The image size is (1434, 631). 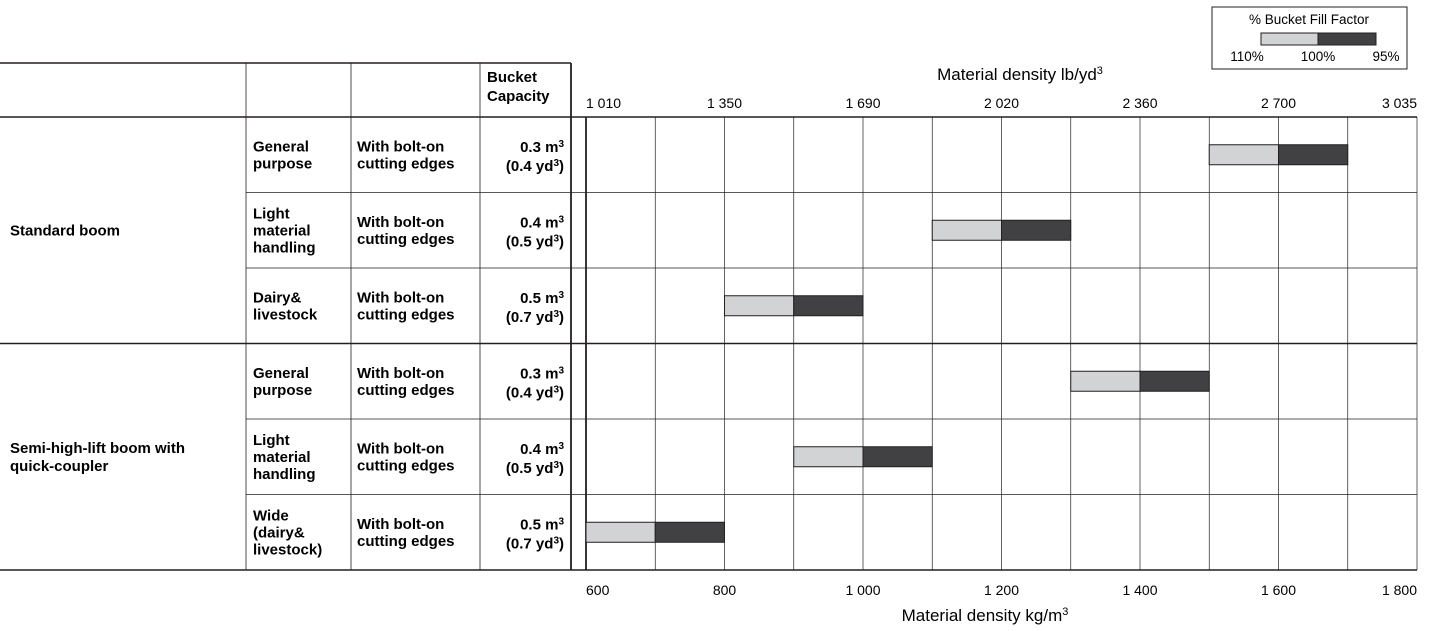 I want to click on bucket-capacity-header: Bucket, so click(x=512, y=77).